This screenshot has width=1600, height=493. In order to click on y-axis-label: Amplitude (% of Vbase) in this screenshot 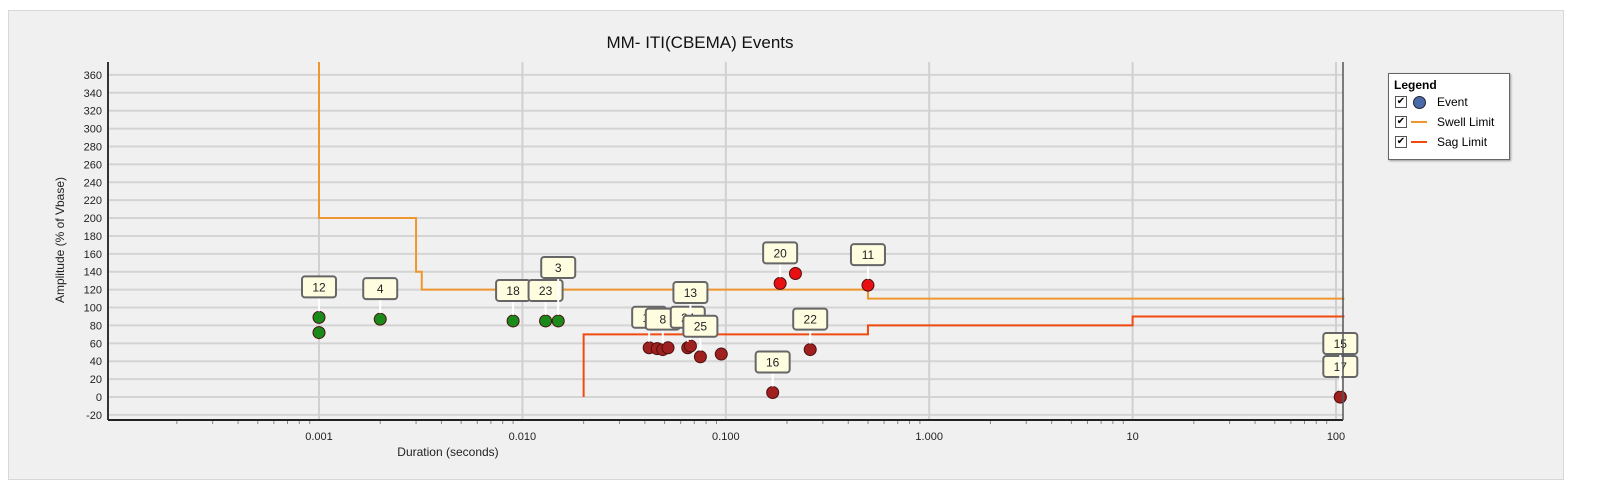, I will do `click(60, 240)`.